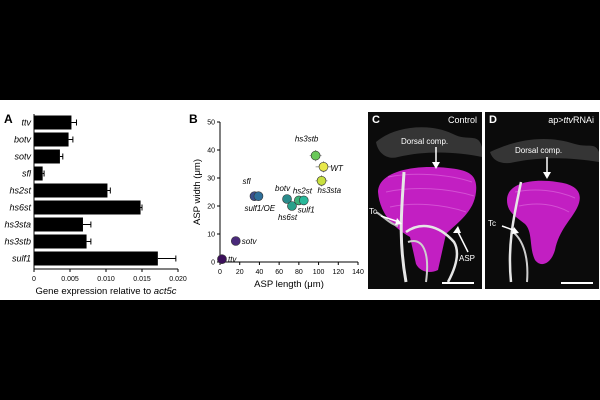 This screenshot has height=400, width=600. Describe the element at coordinates (197, 192) in the screenshot. I see `y-axis-label: ASP width (μm)` at that location.